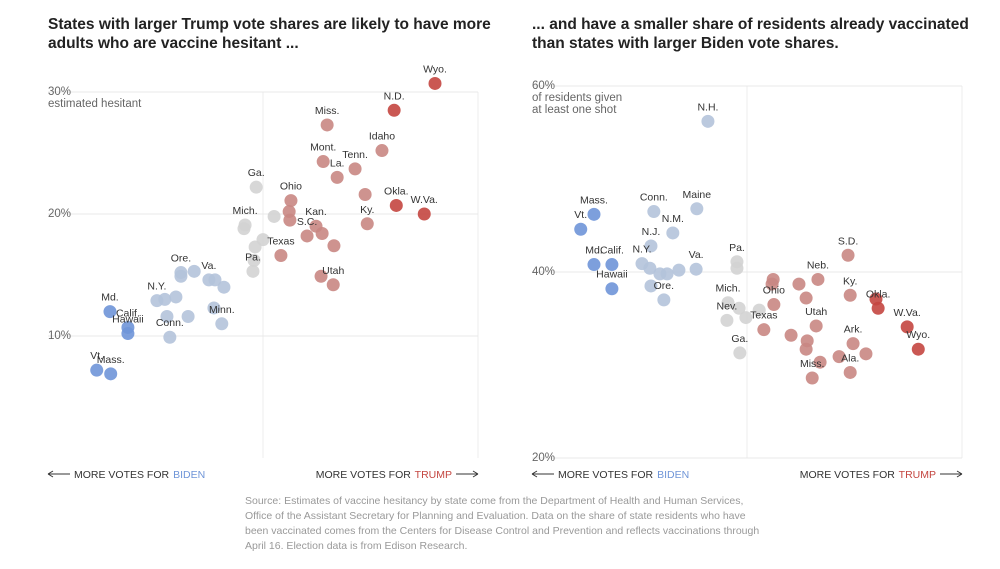 The image size is (1000, 569). Describe the element at coordinates (727, 306) in the screenshot. I see `state-label: Nev.` at that location.